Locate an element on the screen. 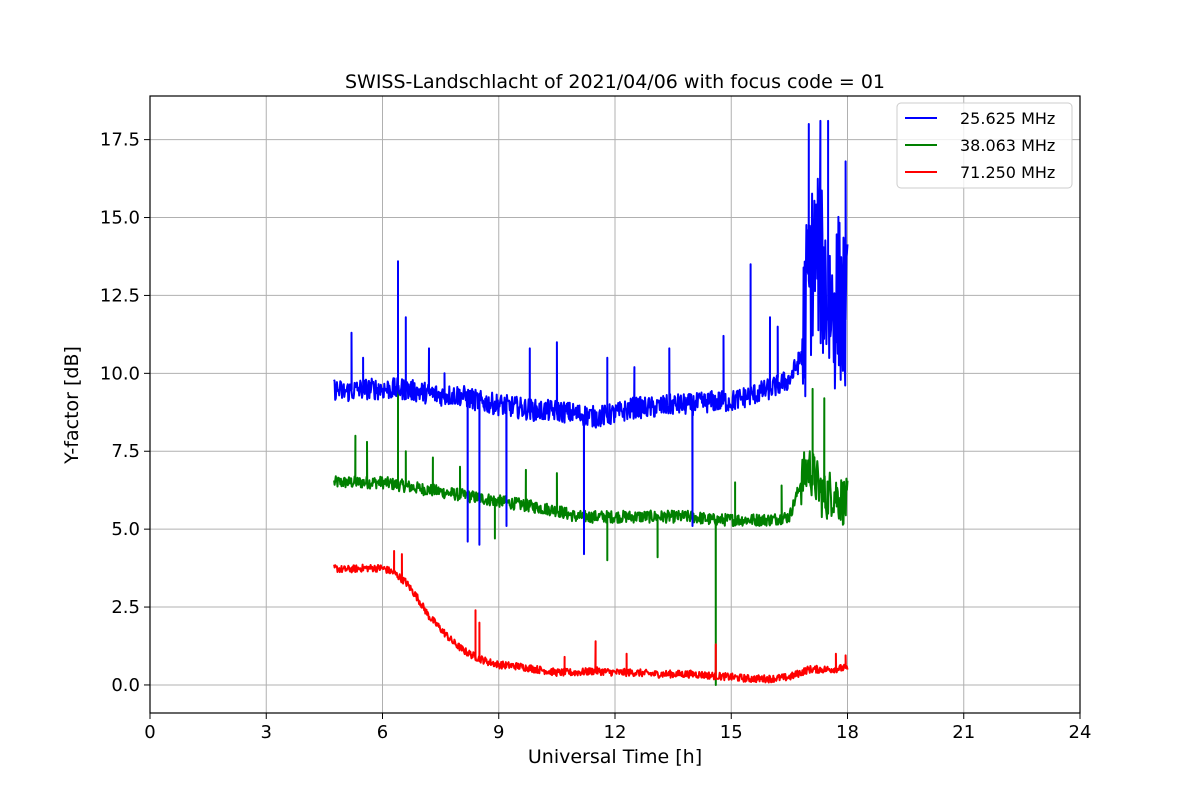  x-tick-label: 9 is located at coordinates (498, 732).